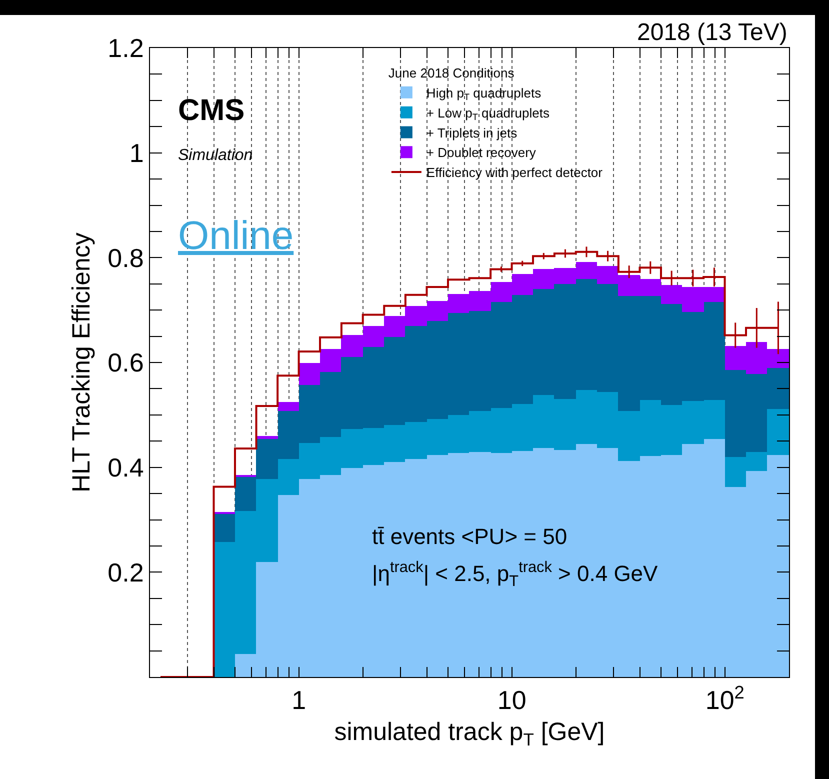  Describe the element at coordinates (451, 72) in the screenshot. I see `legend-title: June 2018 Conditions` at that location.